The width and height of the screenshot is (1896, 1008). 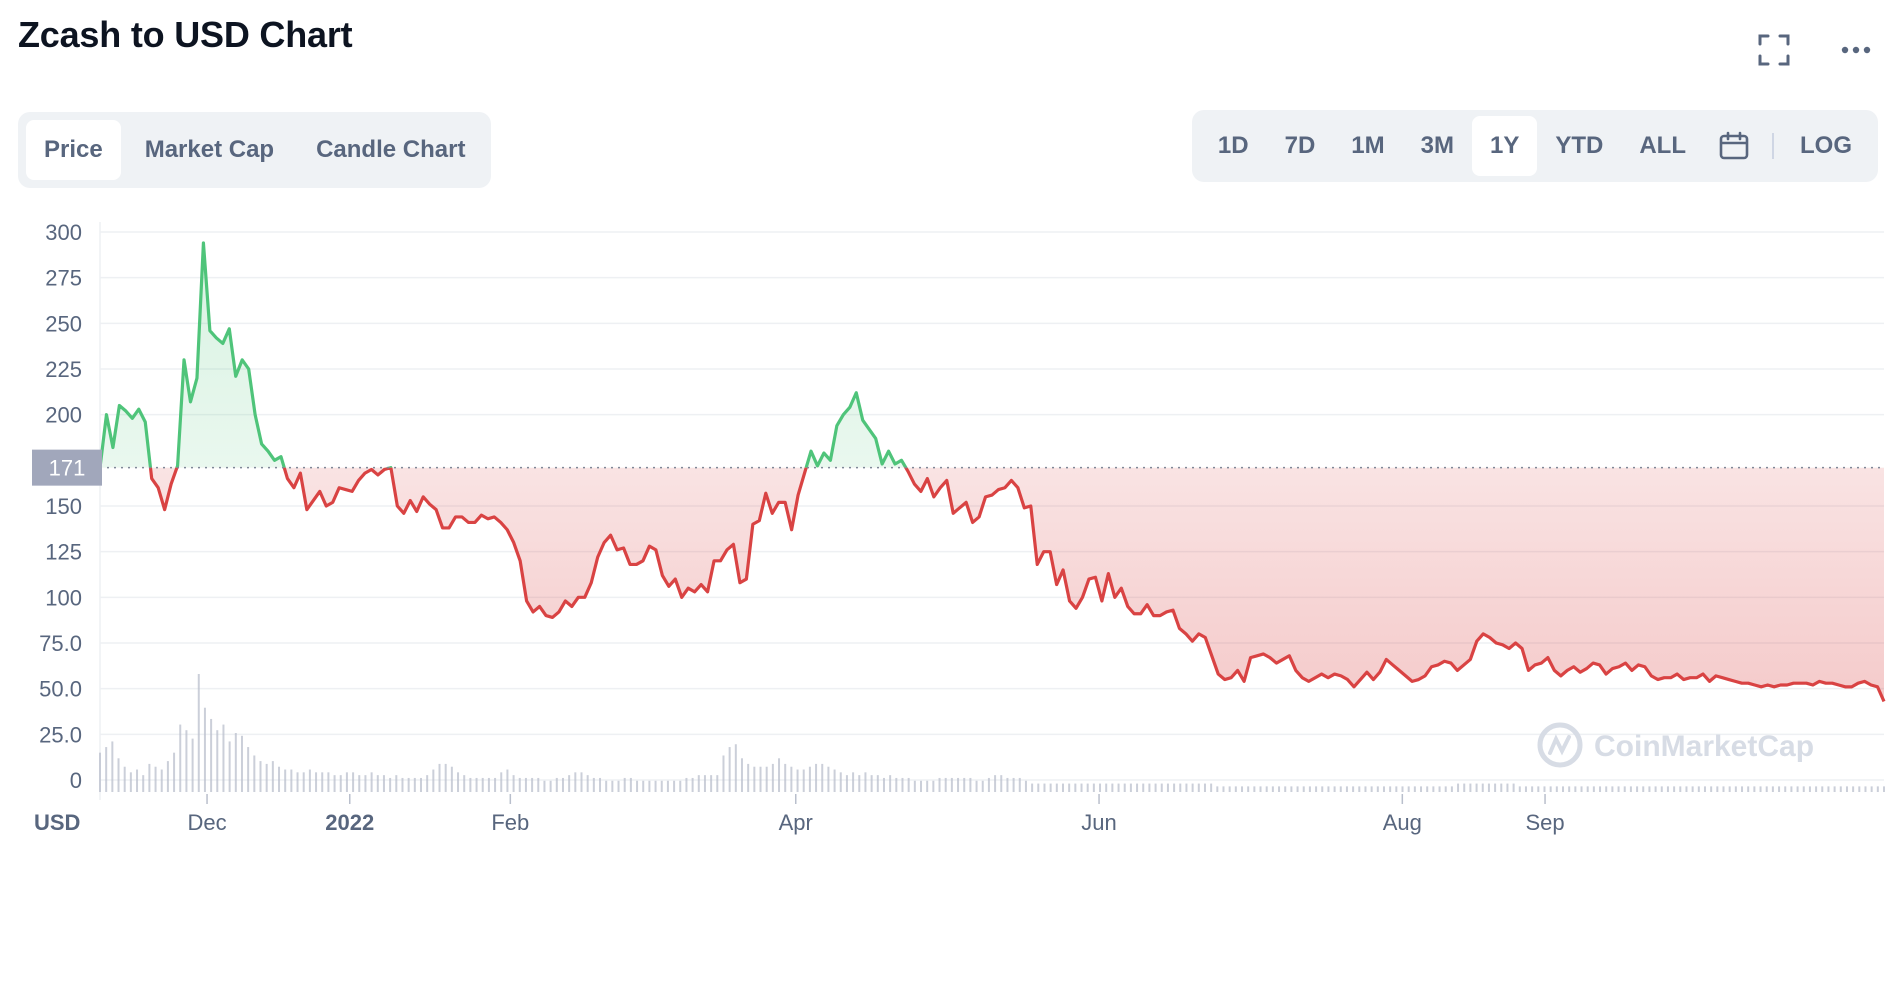 I want to click on range-ytd: YTD, so click(x=1579, y=145).